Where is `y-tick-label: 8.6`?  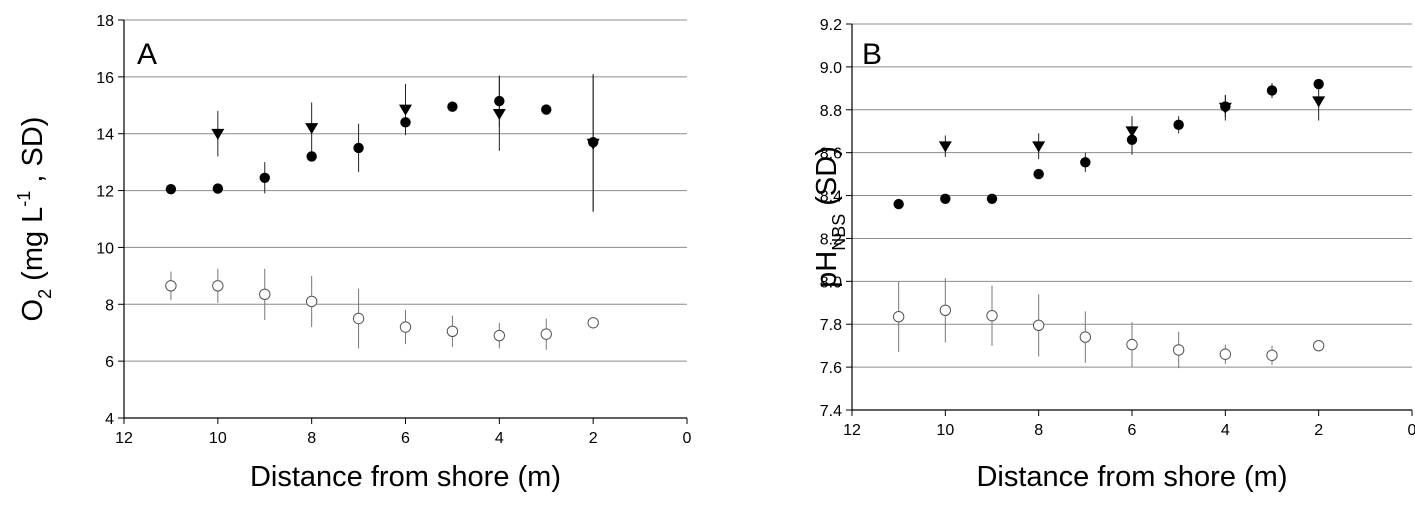 y-tick-label: 8.6 is located at coordinates (831, 154).